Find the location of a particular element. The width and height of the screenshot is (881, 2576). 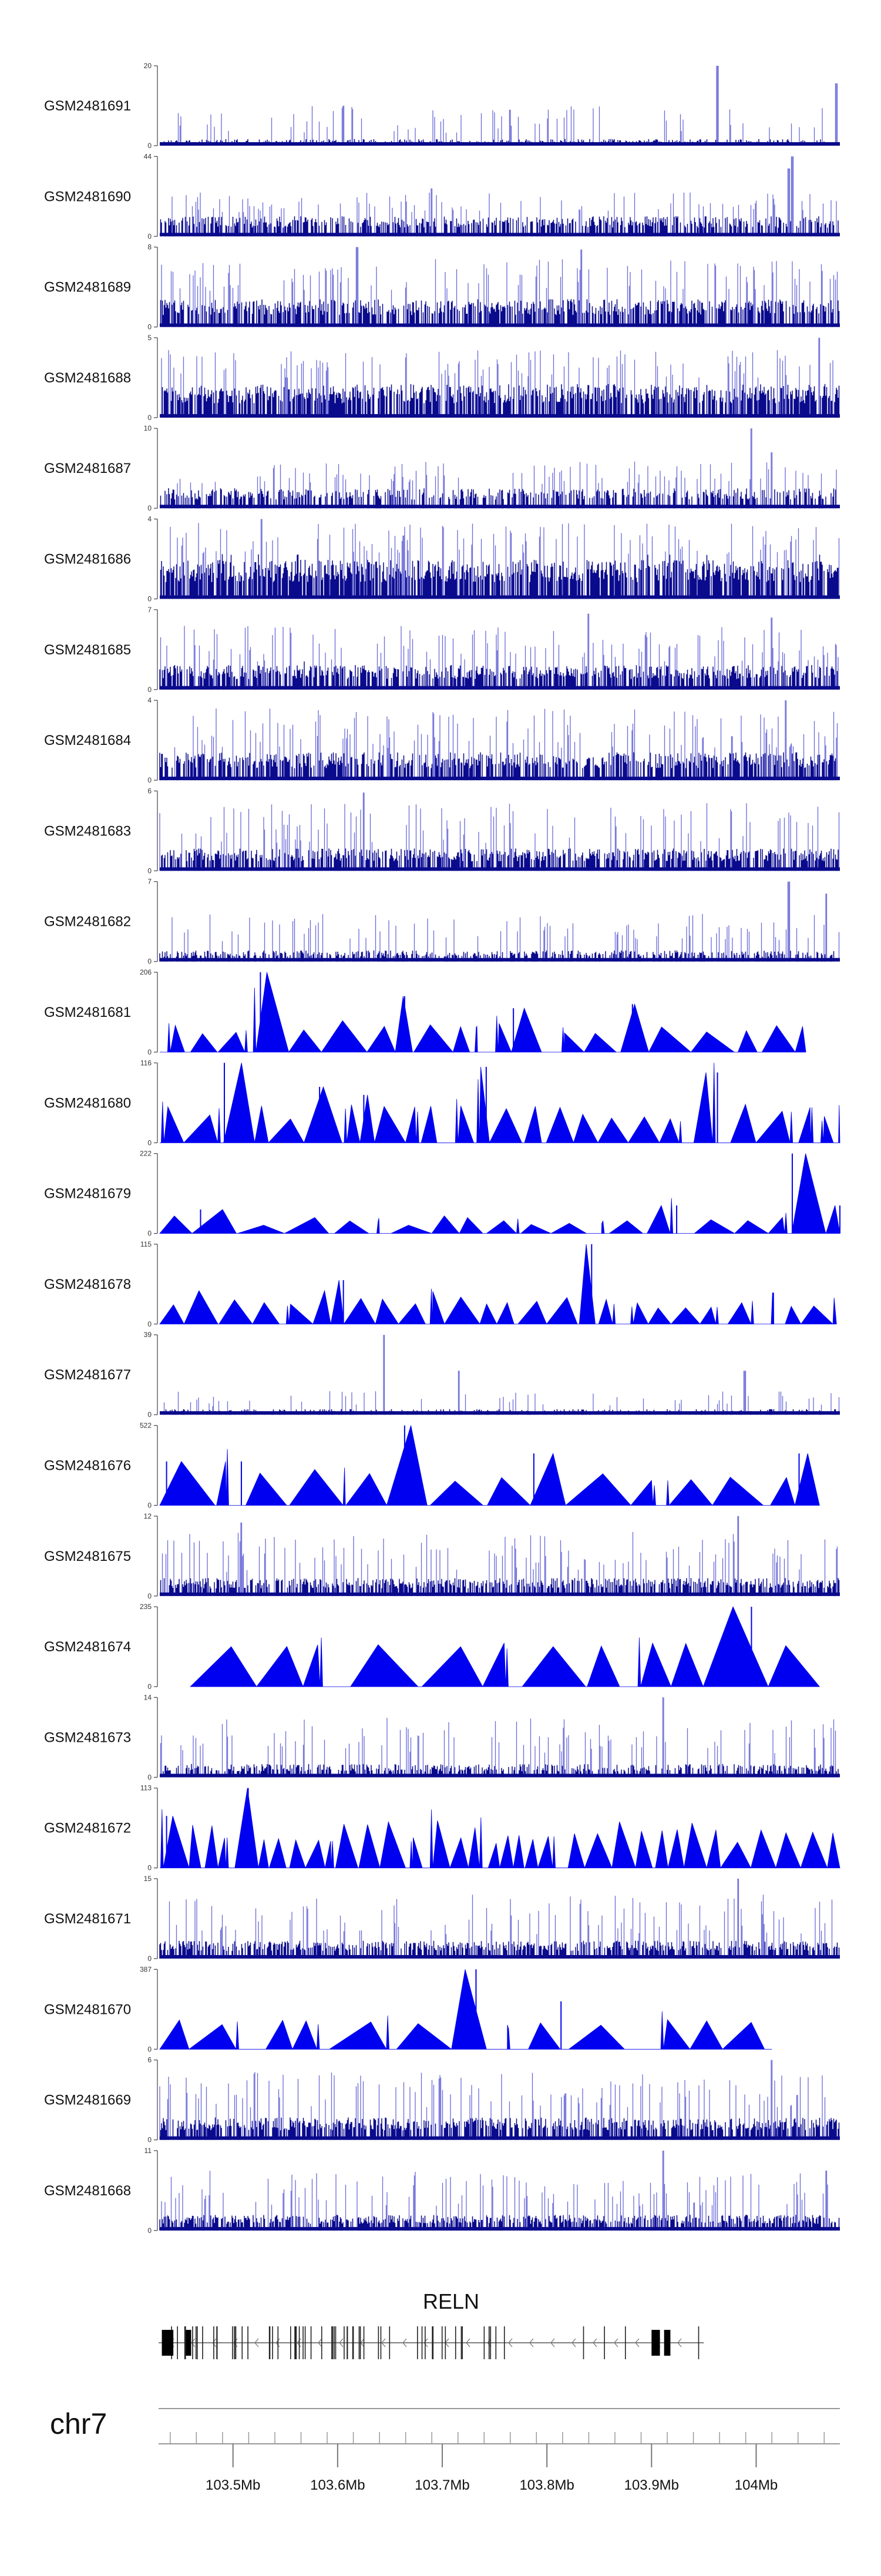

track-label: GSM2481676 is located at coordinates (88, 1466).